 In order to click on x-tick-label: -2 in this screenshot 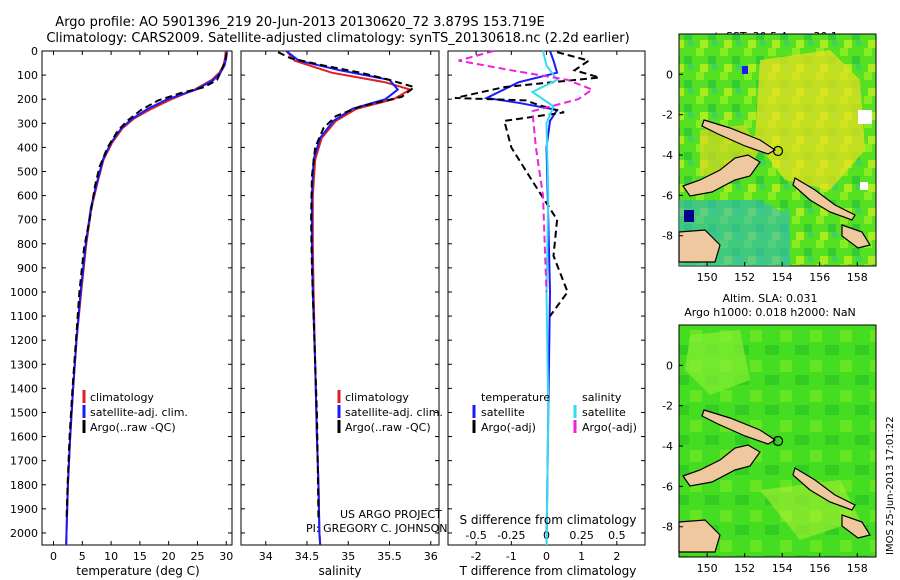, I will do `click(476, 556)`.